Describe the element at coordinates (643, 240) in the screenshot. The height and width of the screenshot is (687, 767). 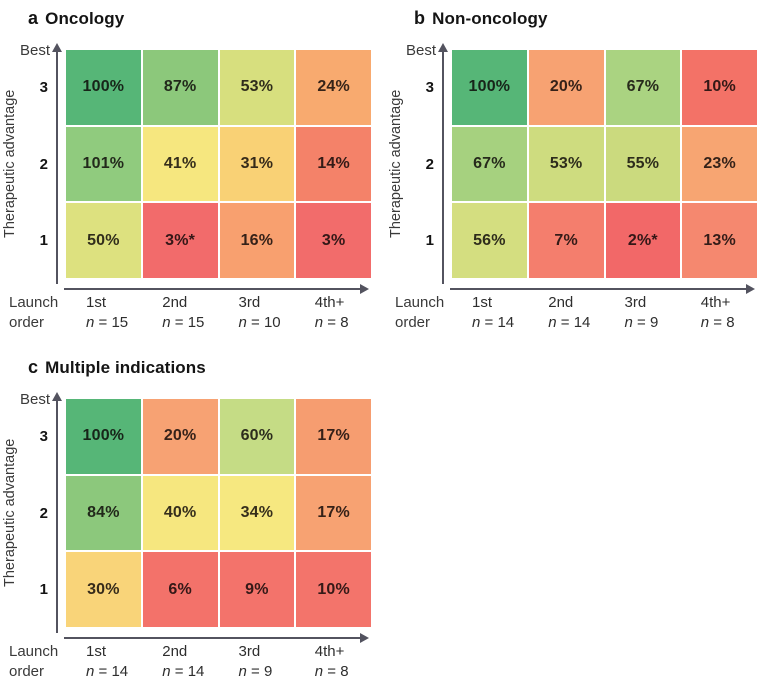
I see `heatmap-cell: 2%*` at that location.